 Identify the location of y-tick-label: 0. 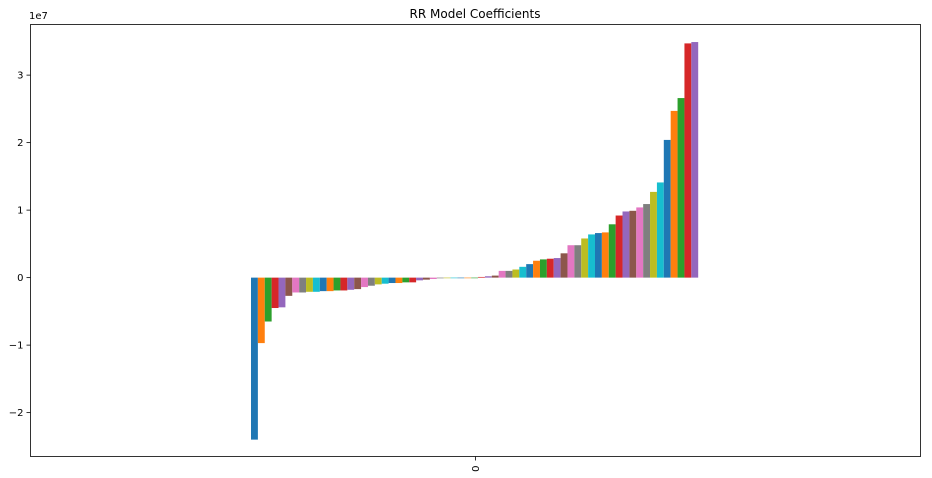
(20, 278).